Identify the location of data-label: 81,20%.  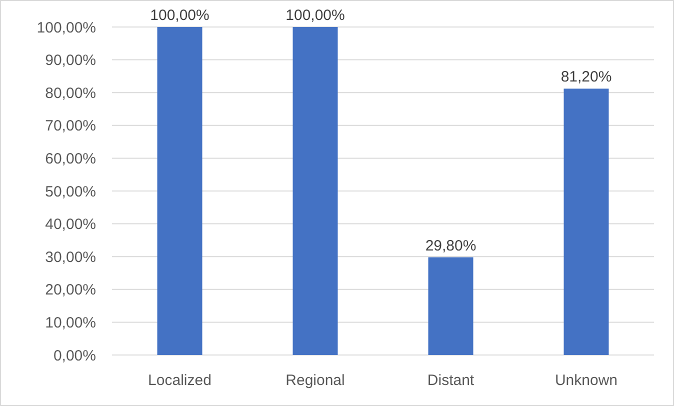
(586, 77).